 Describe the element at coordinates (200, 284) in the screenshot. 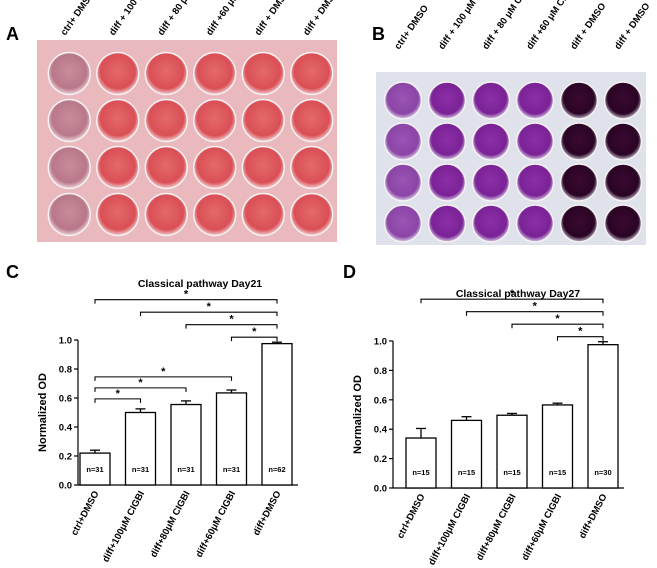

I see `chart-title: Classical pathway Day21` at that location.